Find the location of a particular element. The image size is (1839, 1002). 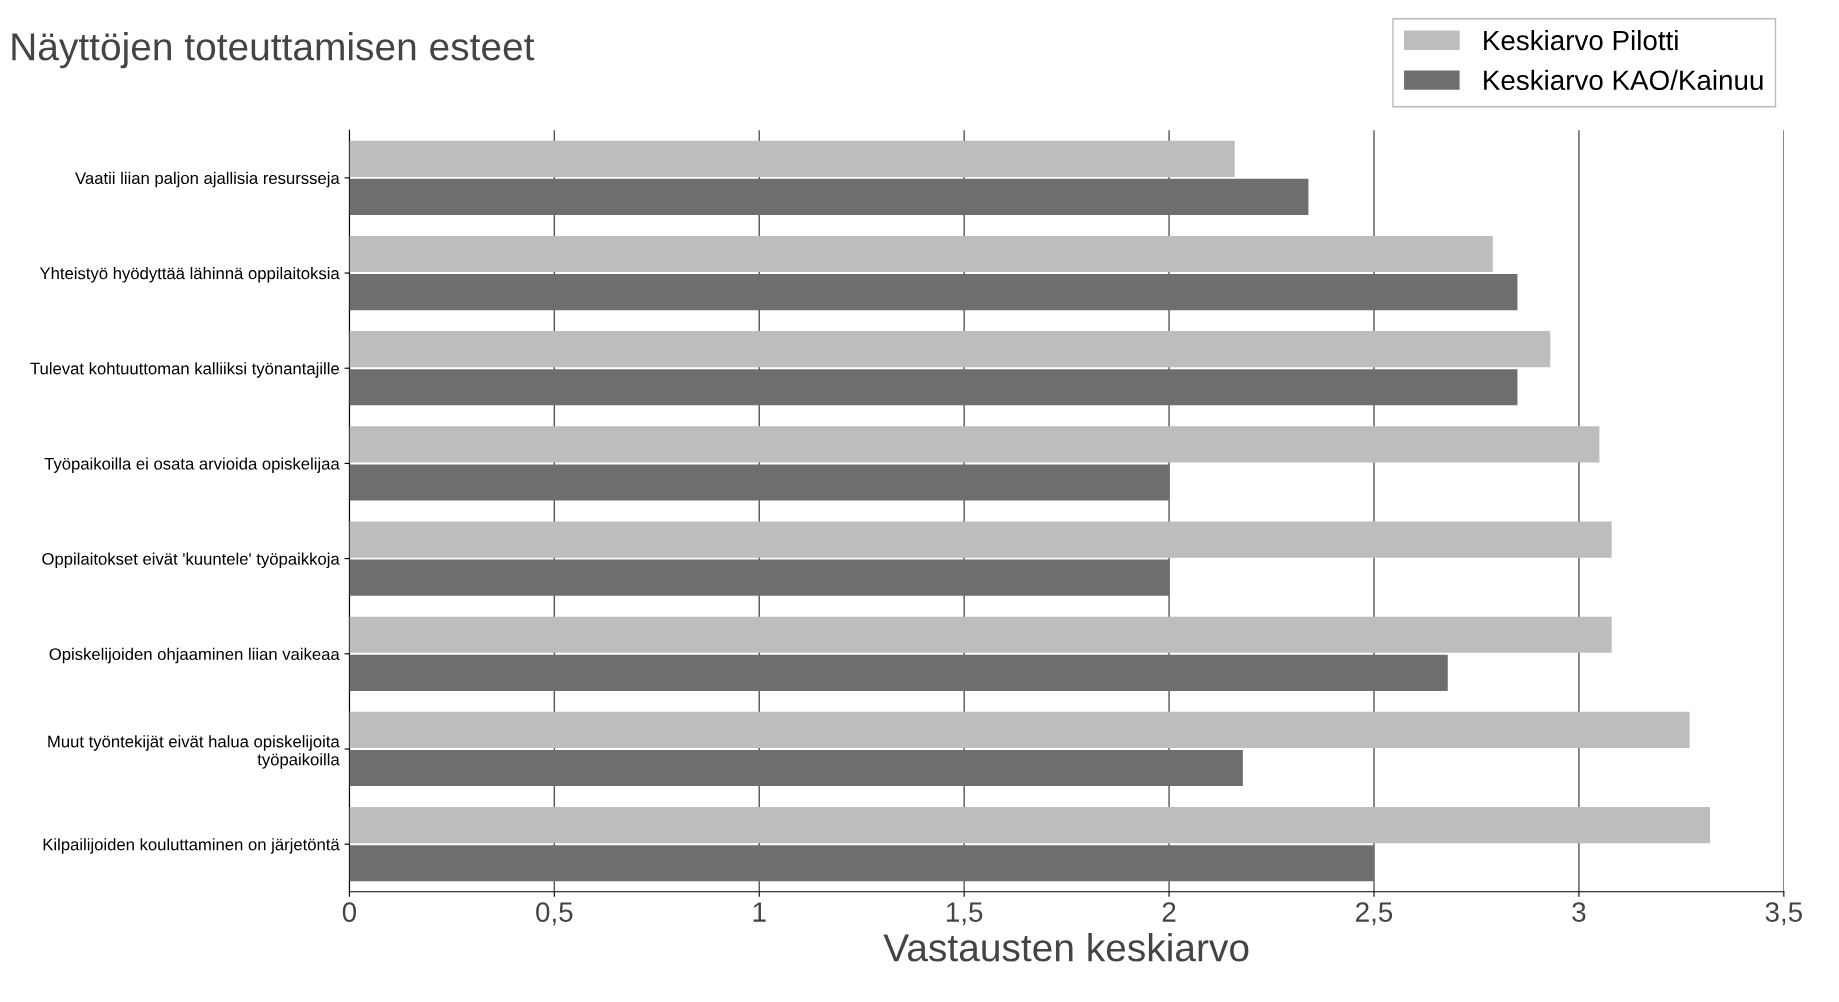

y-tick-label: Oppilaitokset eivät 'kuuntele' työpaikkoja is located at coordinates (191, 560).